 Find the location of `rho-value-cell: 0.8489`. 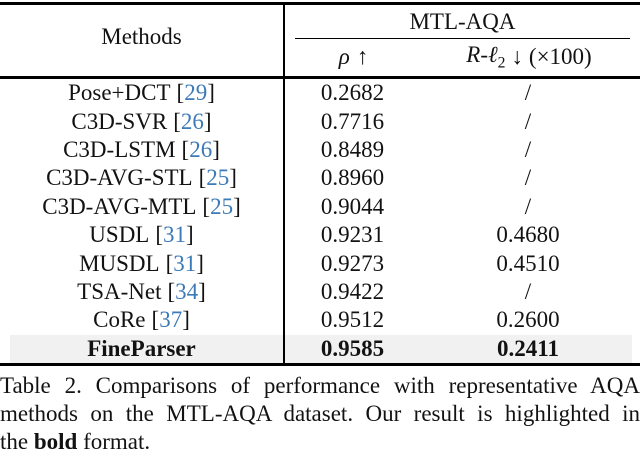

rho-value-cell: 0.8489 is located at coordinates (352, 150).